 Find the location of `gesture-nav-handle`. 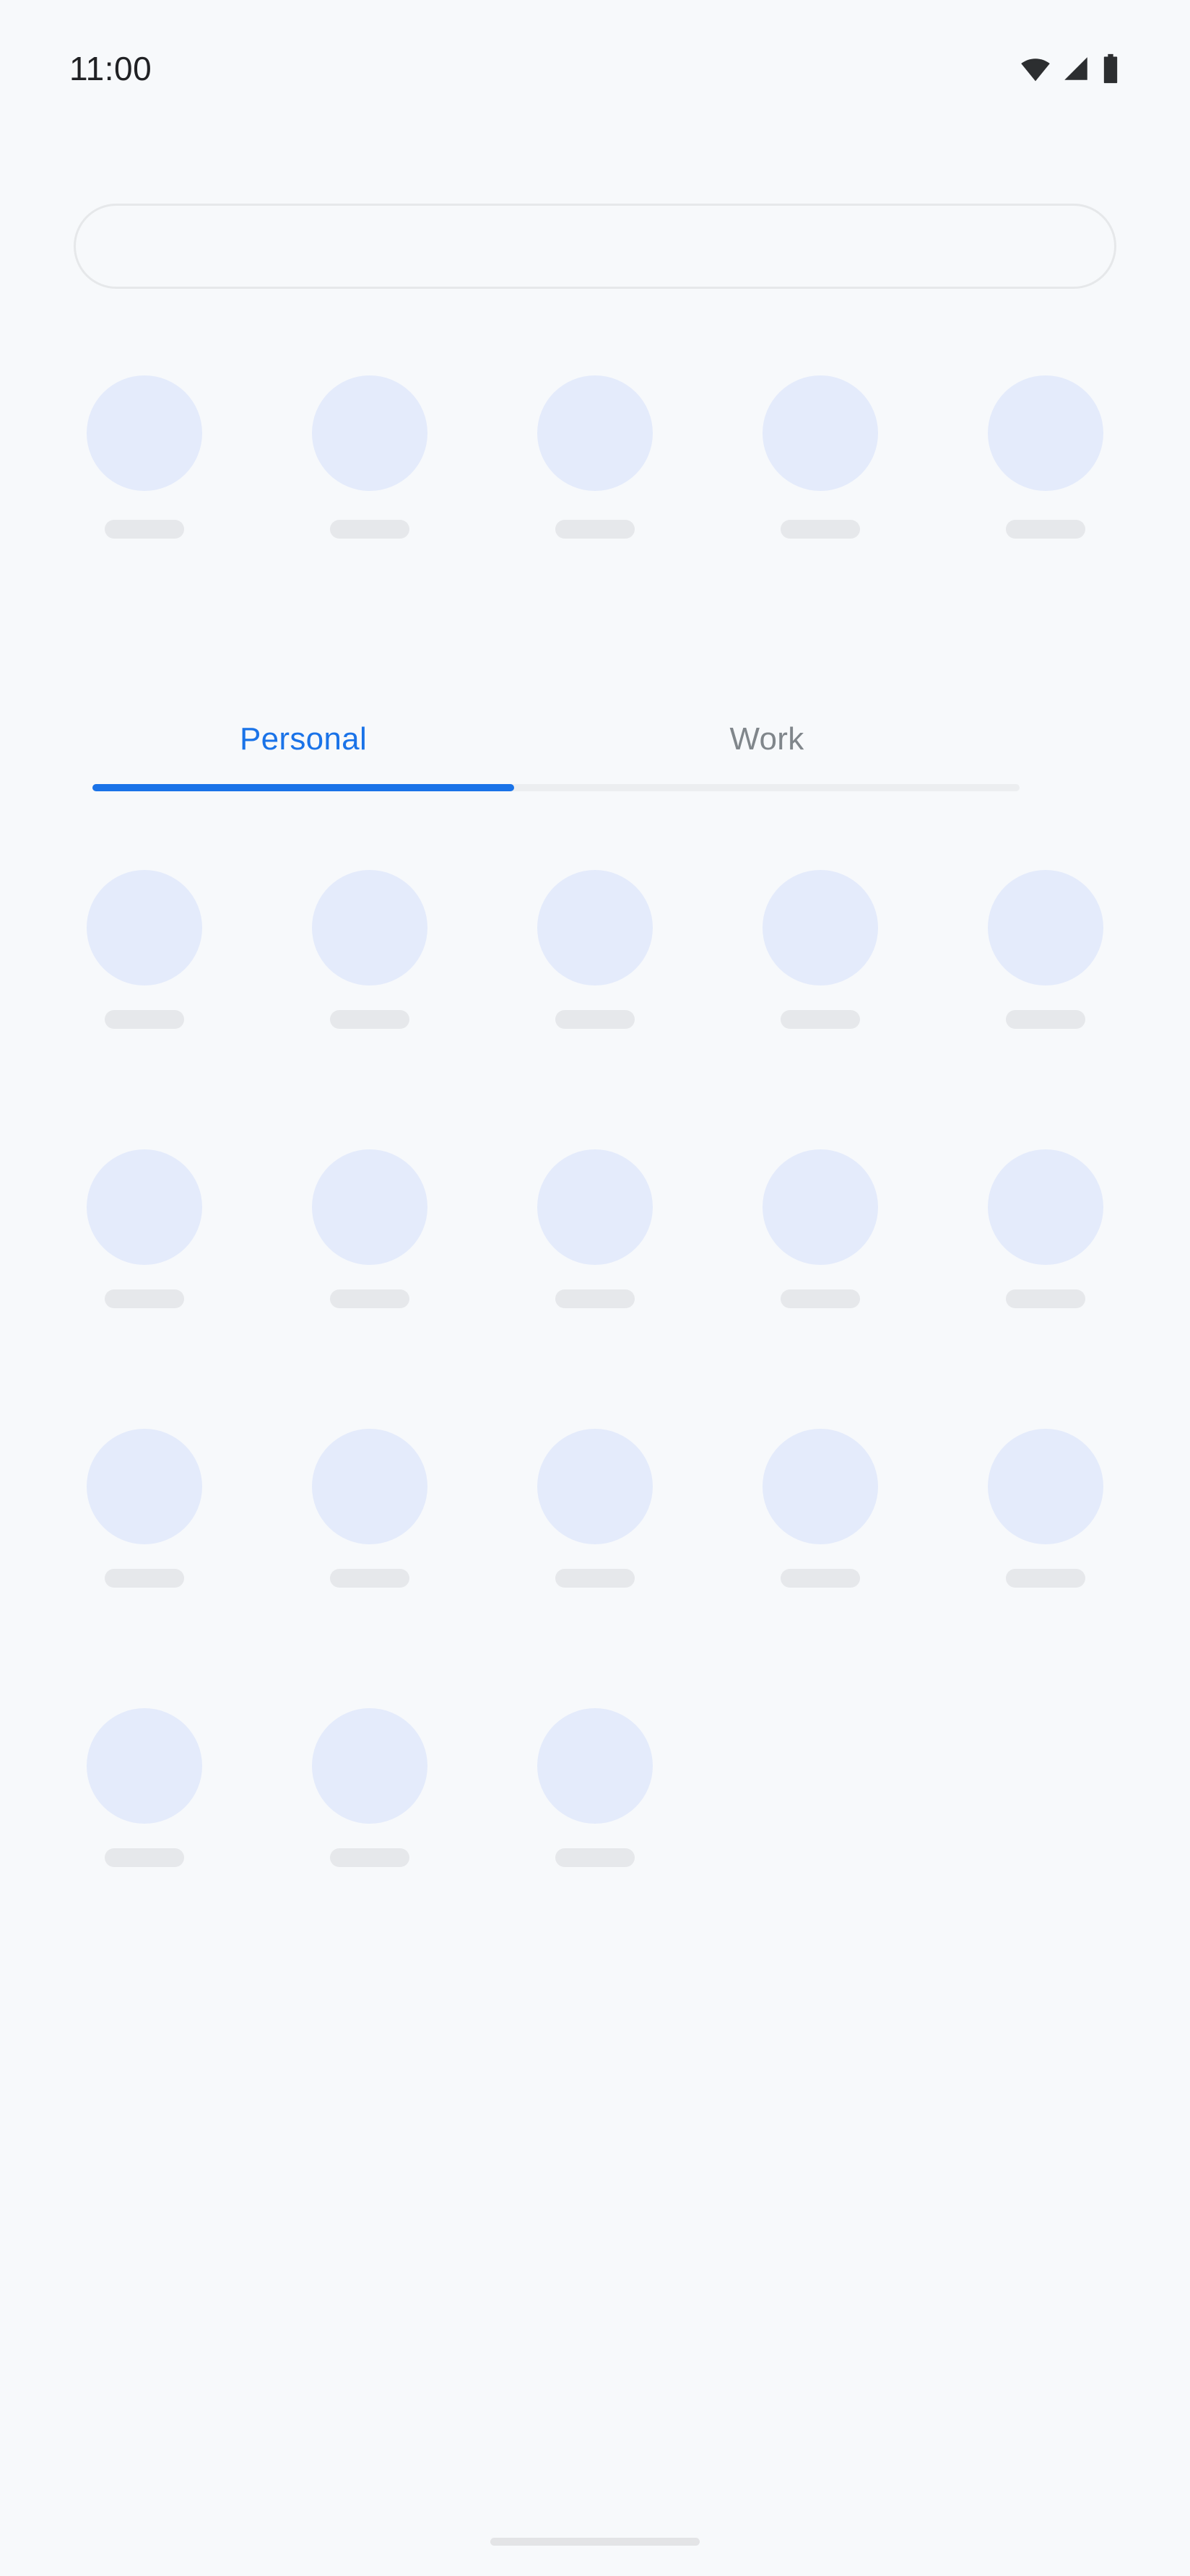

gesture-nav-handle is located at coordinates (595, 2542).